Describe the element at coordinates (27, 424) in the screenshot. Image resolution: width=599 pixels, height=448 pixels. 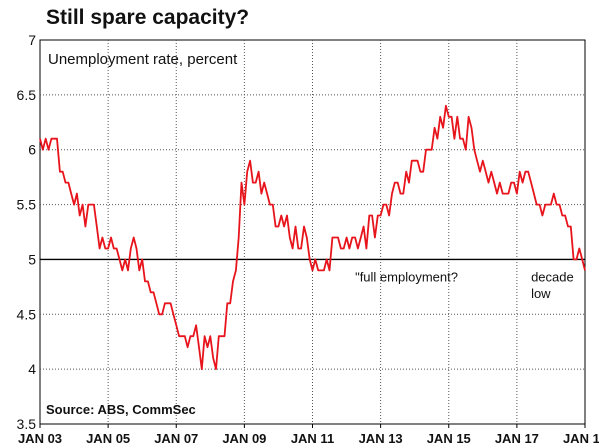
I see `y-tick-label: 3.5` at that location.